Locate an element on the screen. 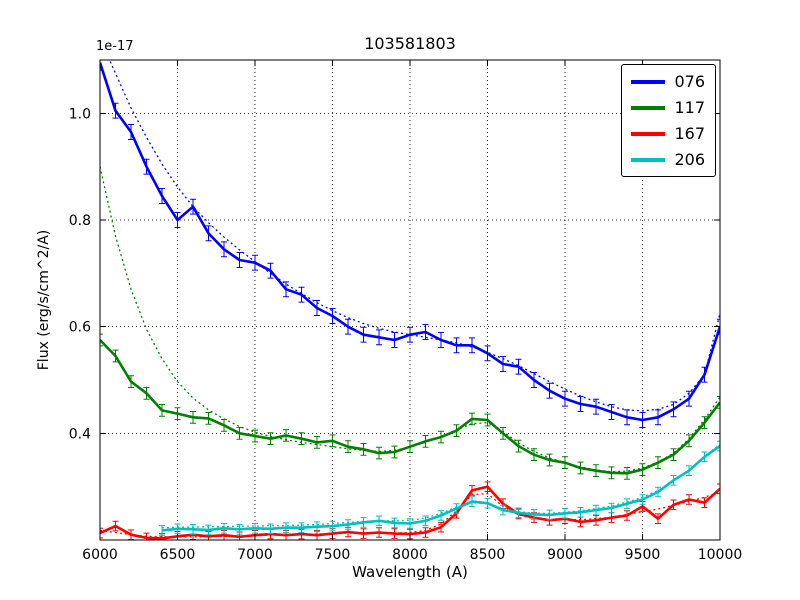  y-tick-label: 1.0 is located at coordinates (80, 114).